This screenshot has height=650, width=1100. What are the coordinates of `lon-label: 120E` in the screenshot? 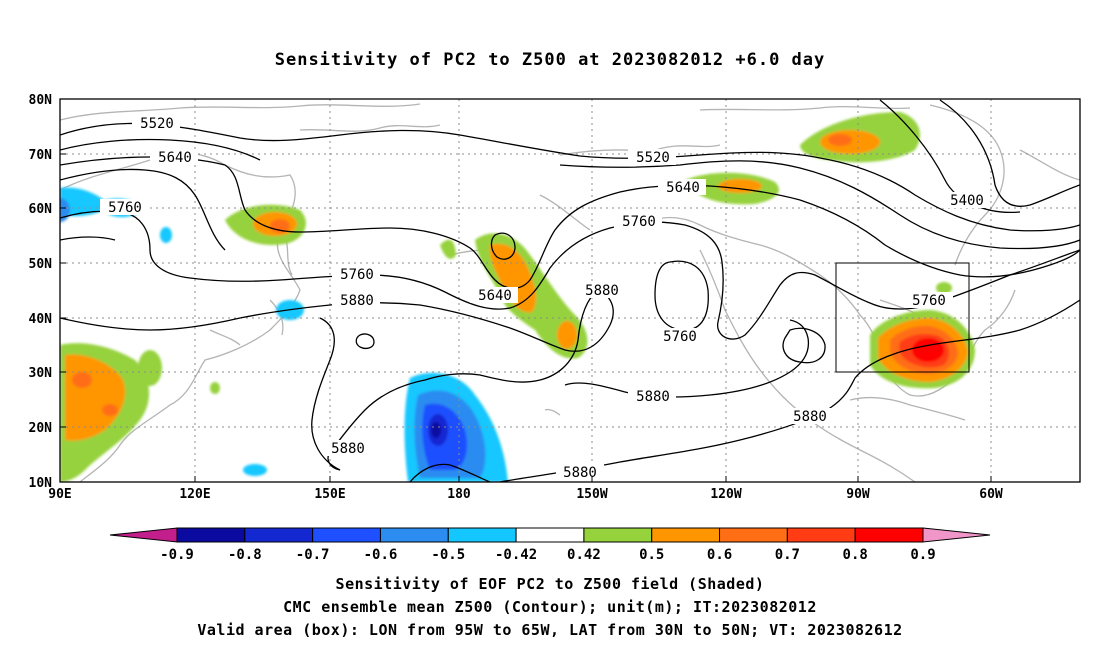 It's located at (194, 494).